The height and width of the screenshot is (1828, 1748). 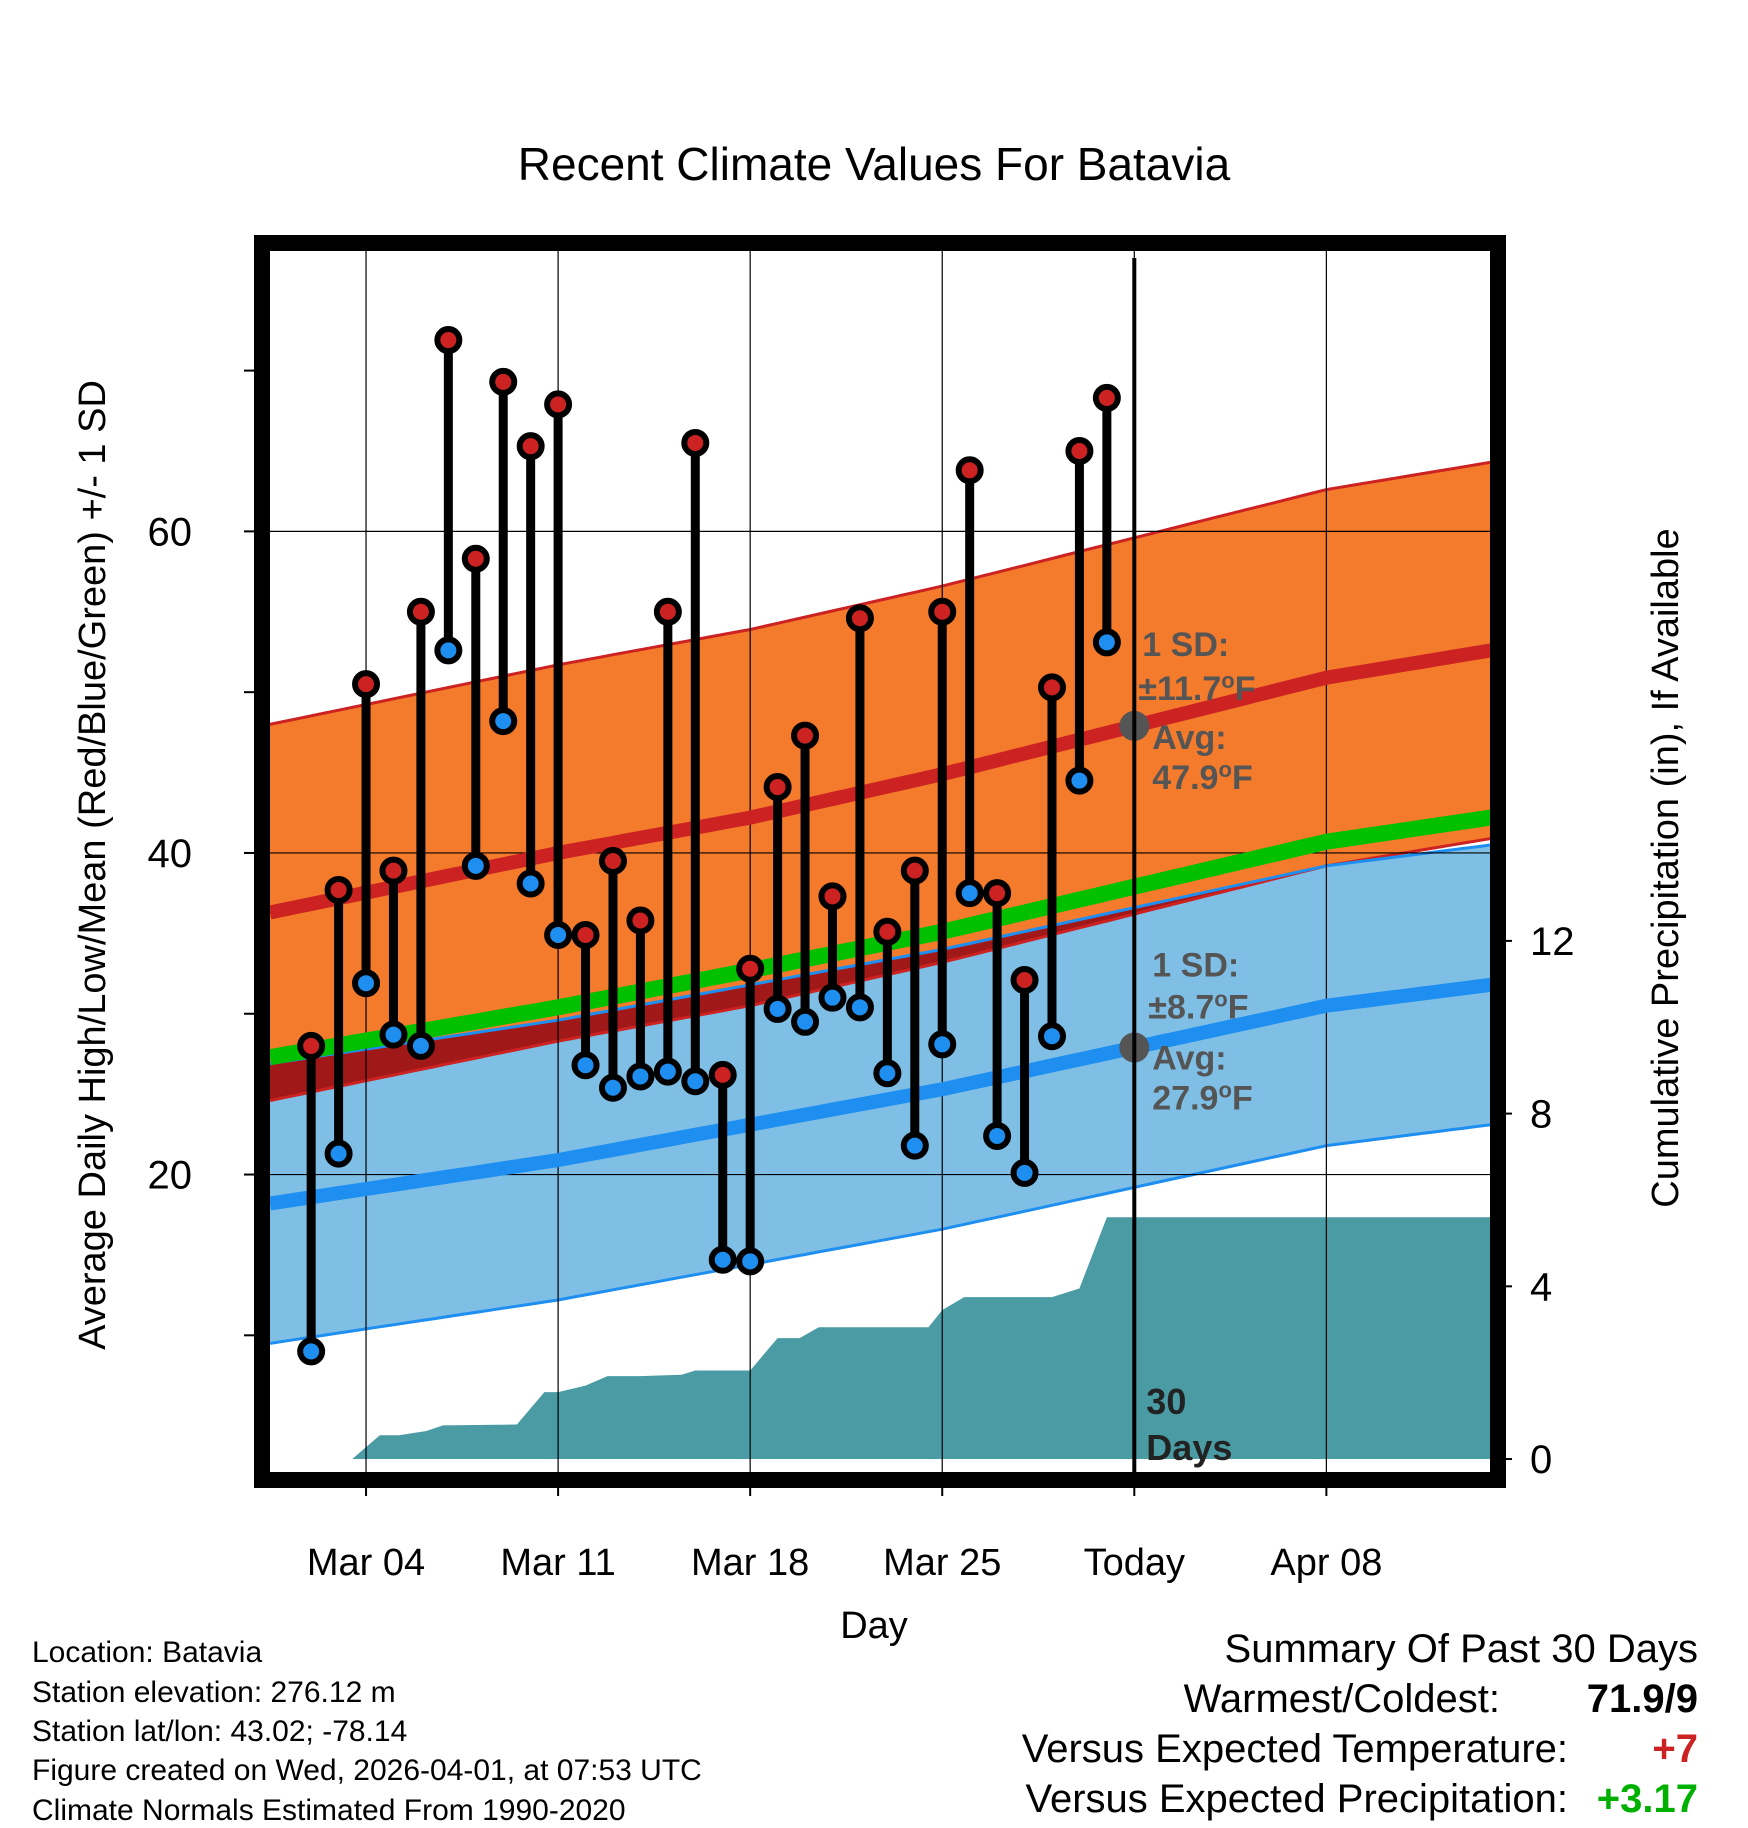 What do you see at coordinates (874, 164) in the screenshot?
I see `chart-title: Recent Climate Values For Batavia` at bounding box center [874, 164].